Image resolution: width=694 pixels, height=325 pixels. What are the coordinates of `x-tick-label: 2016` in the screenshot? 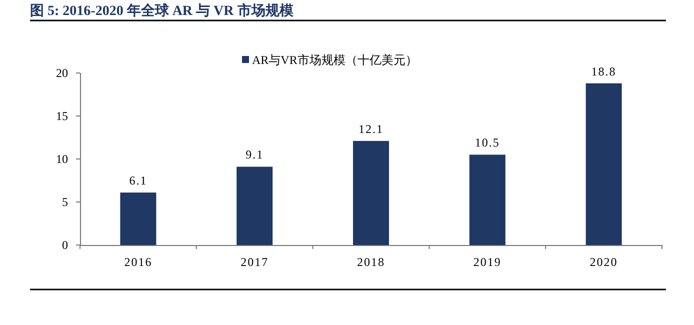 It's located at (138, 262).